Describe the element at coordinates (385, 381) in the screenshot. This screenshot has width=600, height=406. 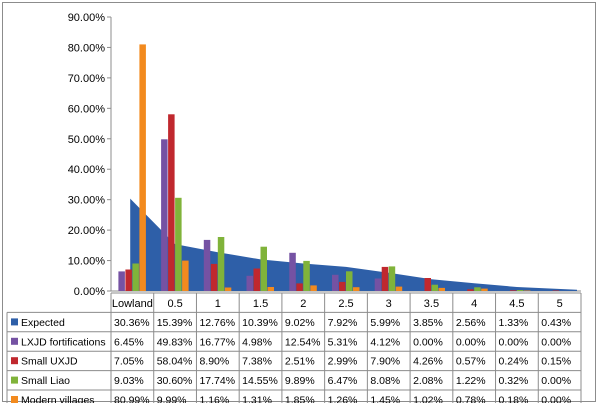
I see `data-label: 8.08%` at that location.